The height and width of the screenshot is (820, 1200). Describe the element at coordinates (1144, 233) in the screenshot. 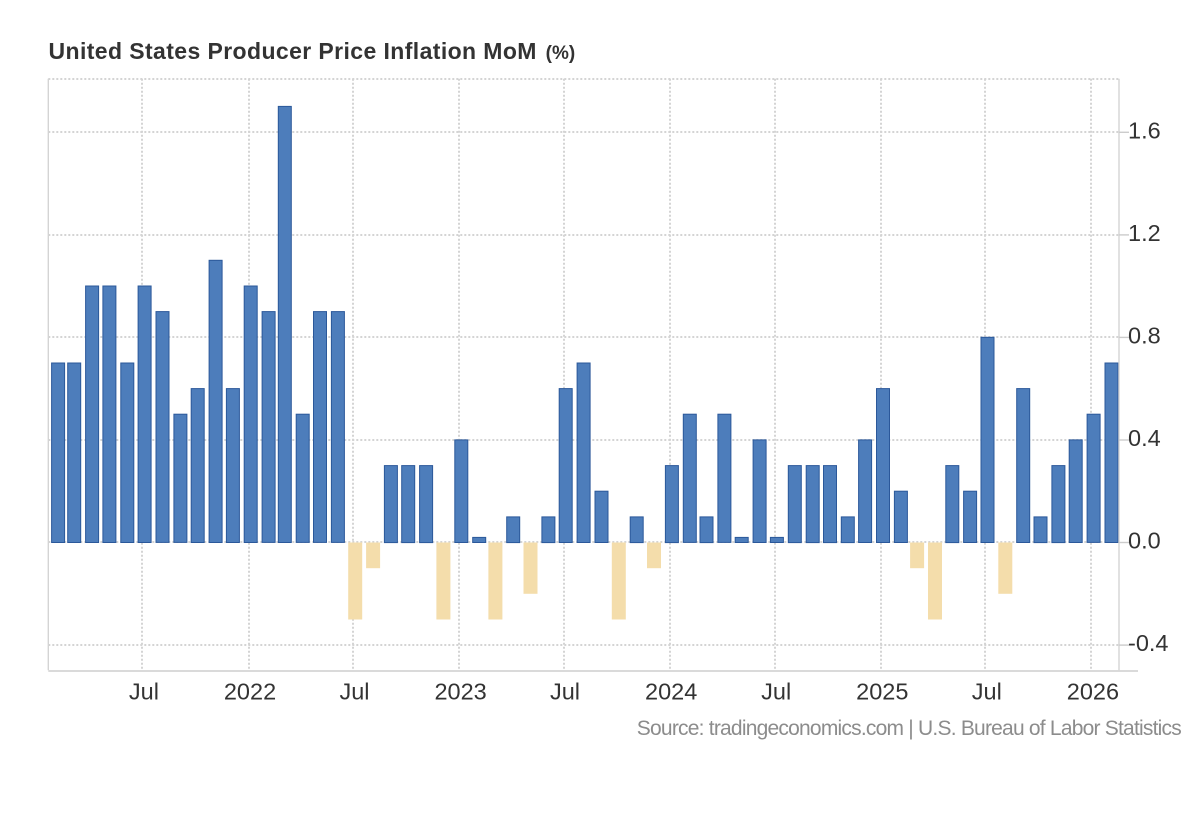

I see `svg-text: 1.2` at that location.